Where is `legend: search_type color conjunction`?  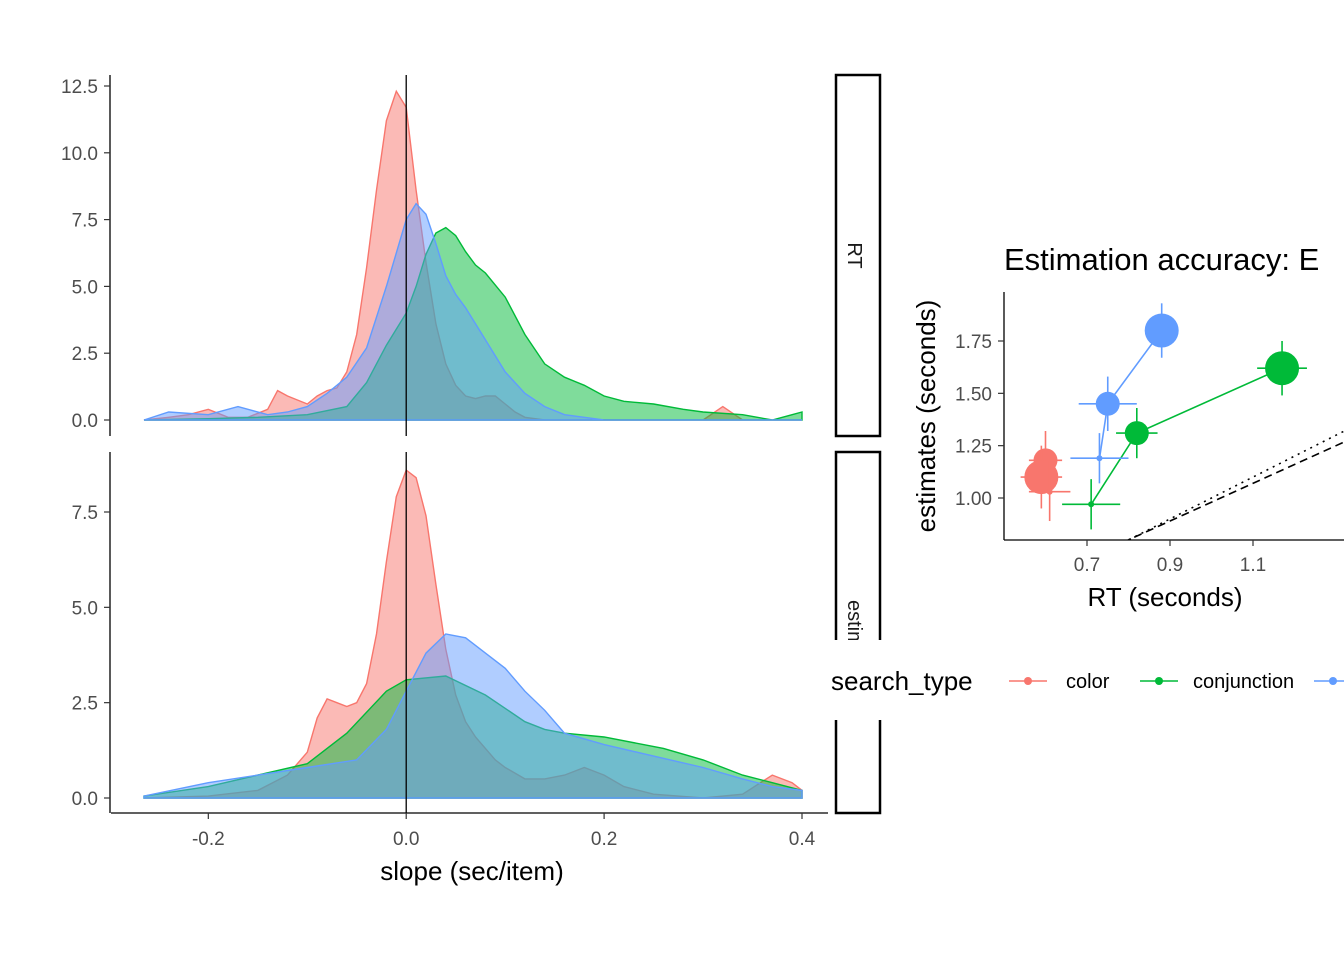 legend: search_type color conjunction is located at coordinates (1087, 680).